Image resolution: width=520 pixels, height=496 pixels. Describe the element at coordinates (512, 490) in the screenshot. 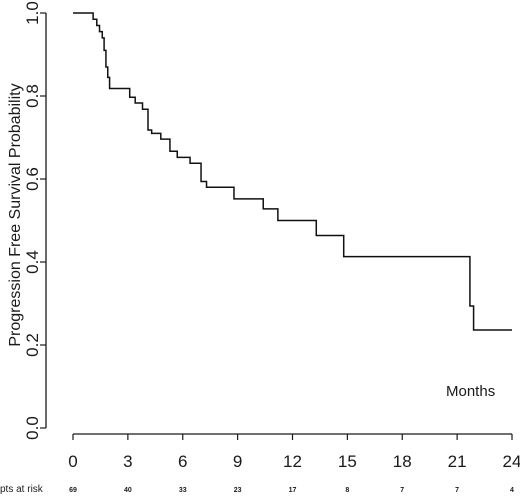

I see `risk-count: 4` at that location.